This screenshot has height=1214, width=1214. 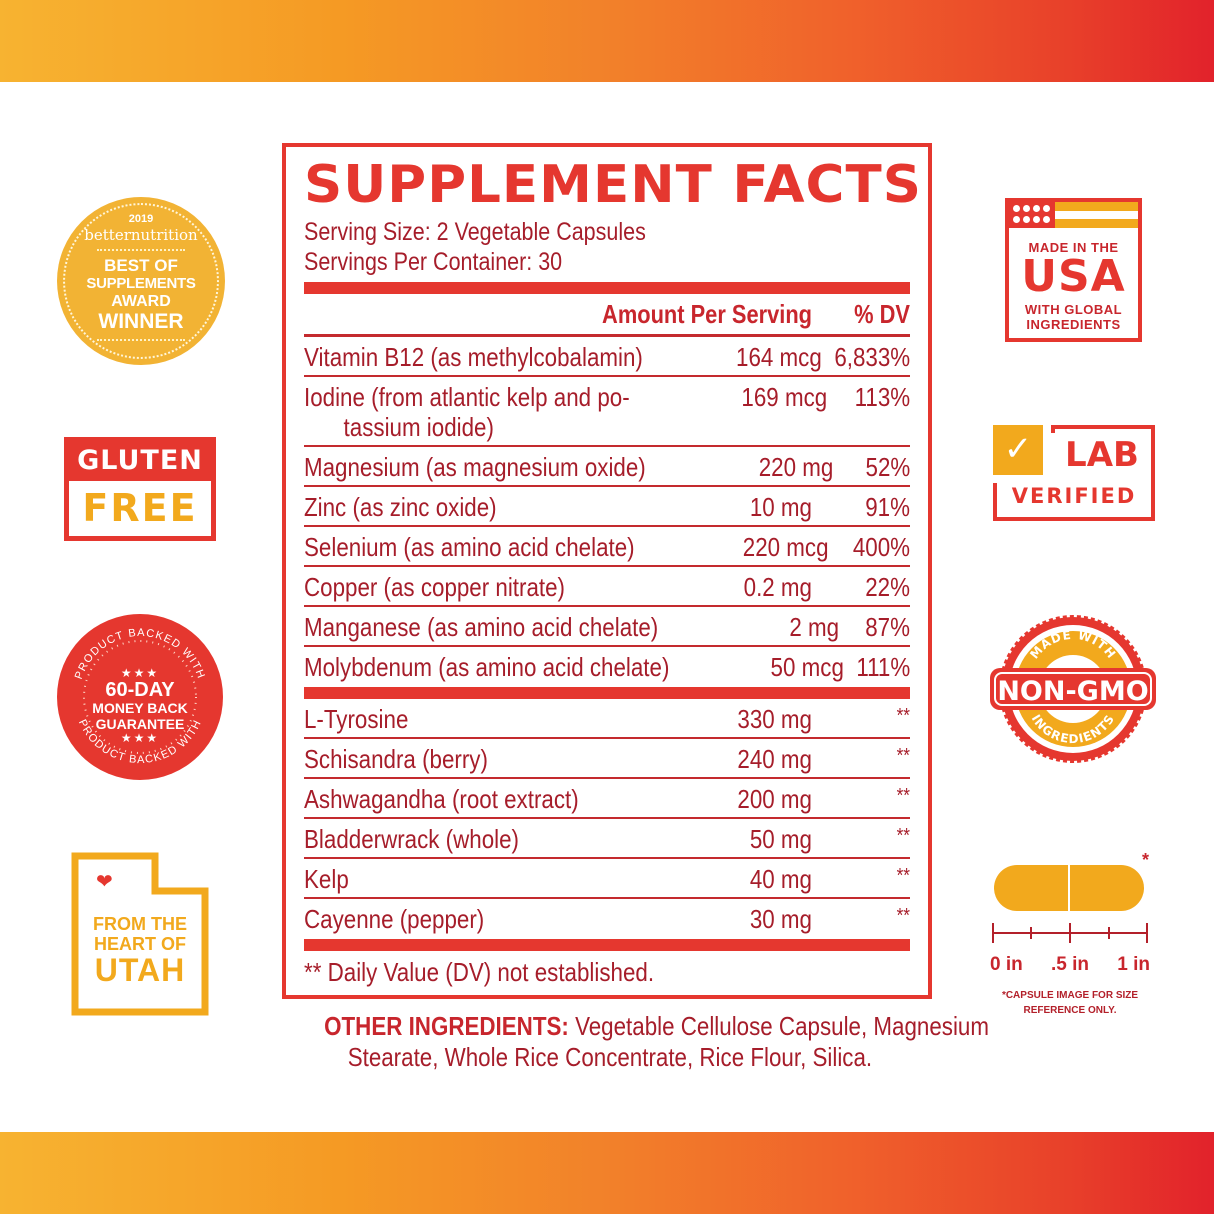 I want to click on award-brand: betternutrition, so click(x=141, y=235).